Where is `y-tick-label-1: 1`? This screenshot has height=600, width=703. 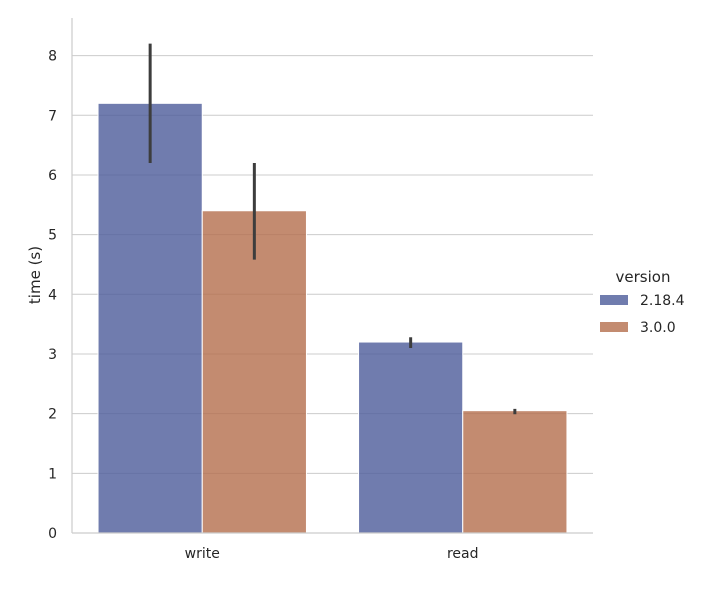 y-tick-label-1: 1 is located at coordinates (52, 474).